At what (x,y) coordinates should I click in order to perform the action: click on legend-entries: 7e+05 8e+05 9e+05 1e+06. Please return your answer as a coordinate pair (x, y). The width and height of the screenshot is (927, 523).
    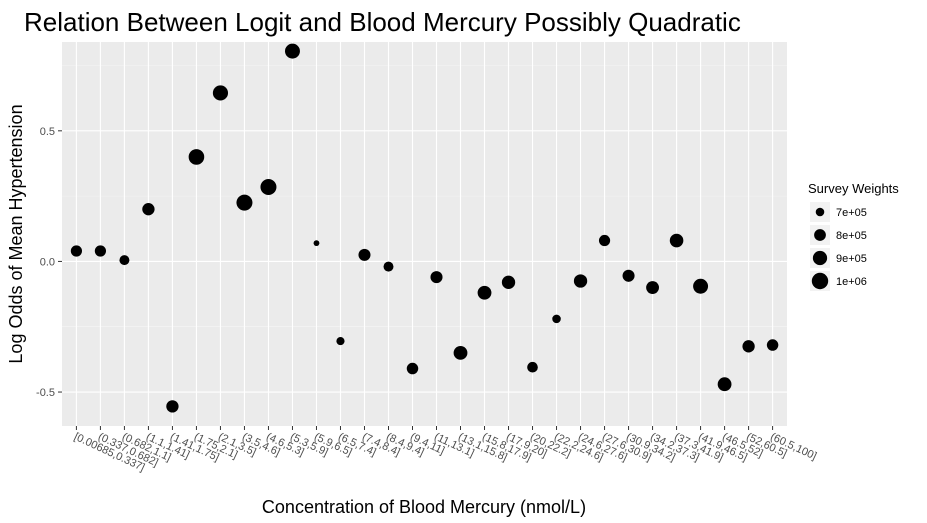
    Looking at the image, I should click on (838, 246).